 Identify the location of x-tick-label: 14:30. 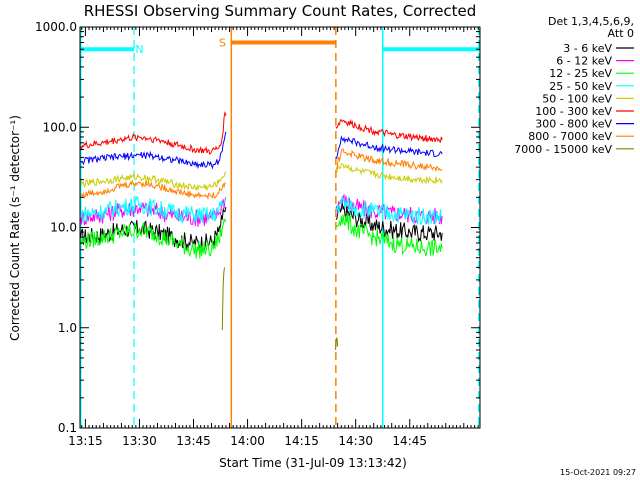
(355, 441).